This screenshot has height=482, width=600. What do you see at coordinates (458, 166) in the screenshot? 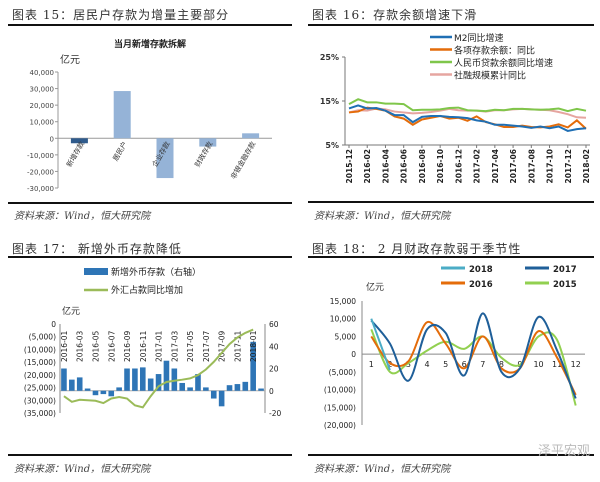
I see `x-tick-label: 2016-12` at bounding box center [458, 166].